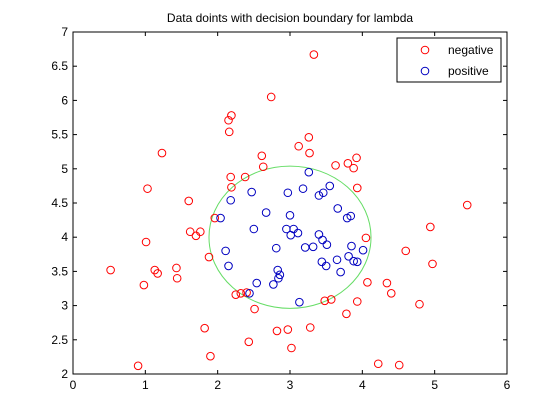 The image size is (560, 420). Describe the element at coordinates (362, 385) in the screenshot. I see `x-tick-label: 4` at that location.